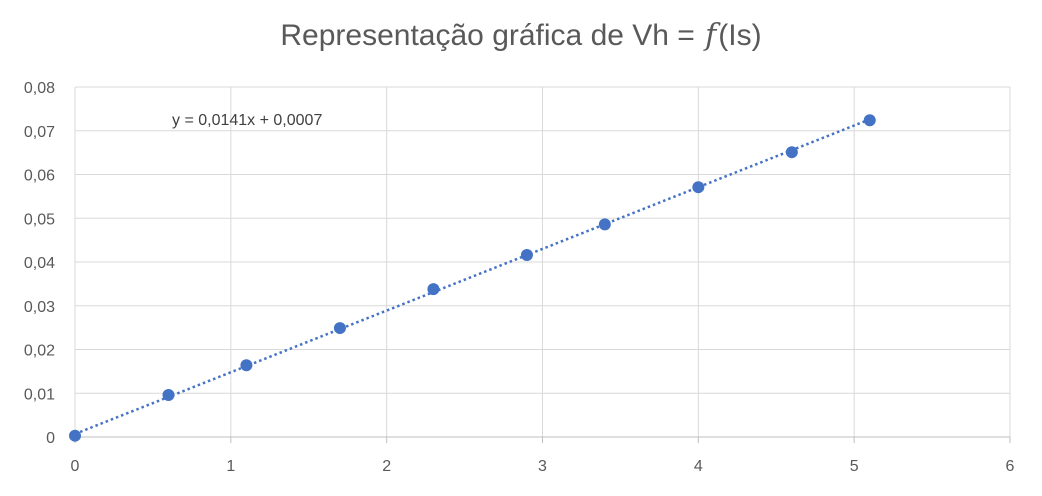 The height and width of the screenshot is (496, 1042). Describe the element at coordinates (247, 120) in the screenshot. I see `trendline-equation: y = 0,0141x + 0,0007` at that location.